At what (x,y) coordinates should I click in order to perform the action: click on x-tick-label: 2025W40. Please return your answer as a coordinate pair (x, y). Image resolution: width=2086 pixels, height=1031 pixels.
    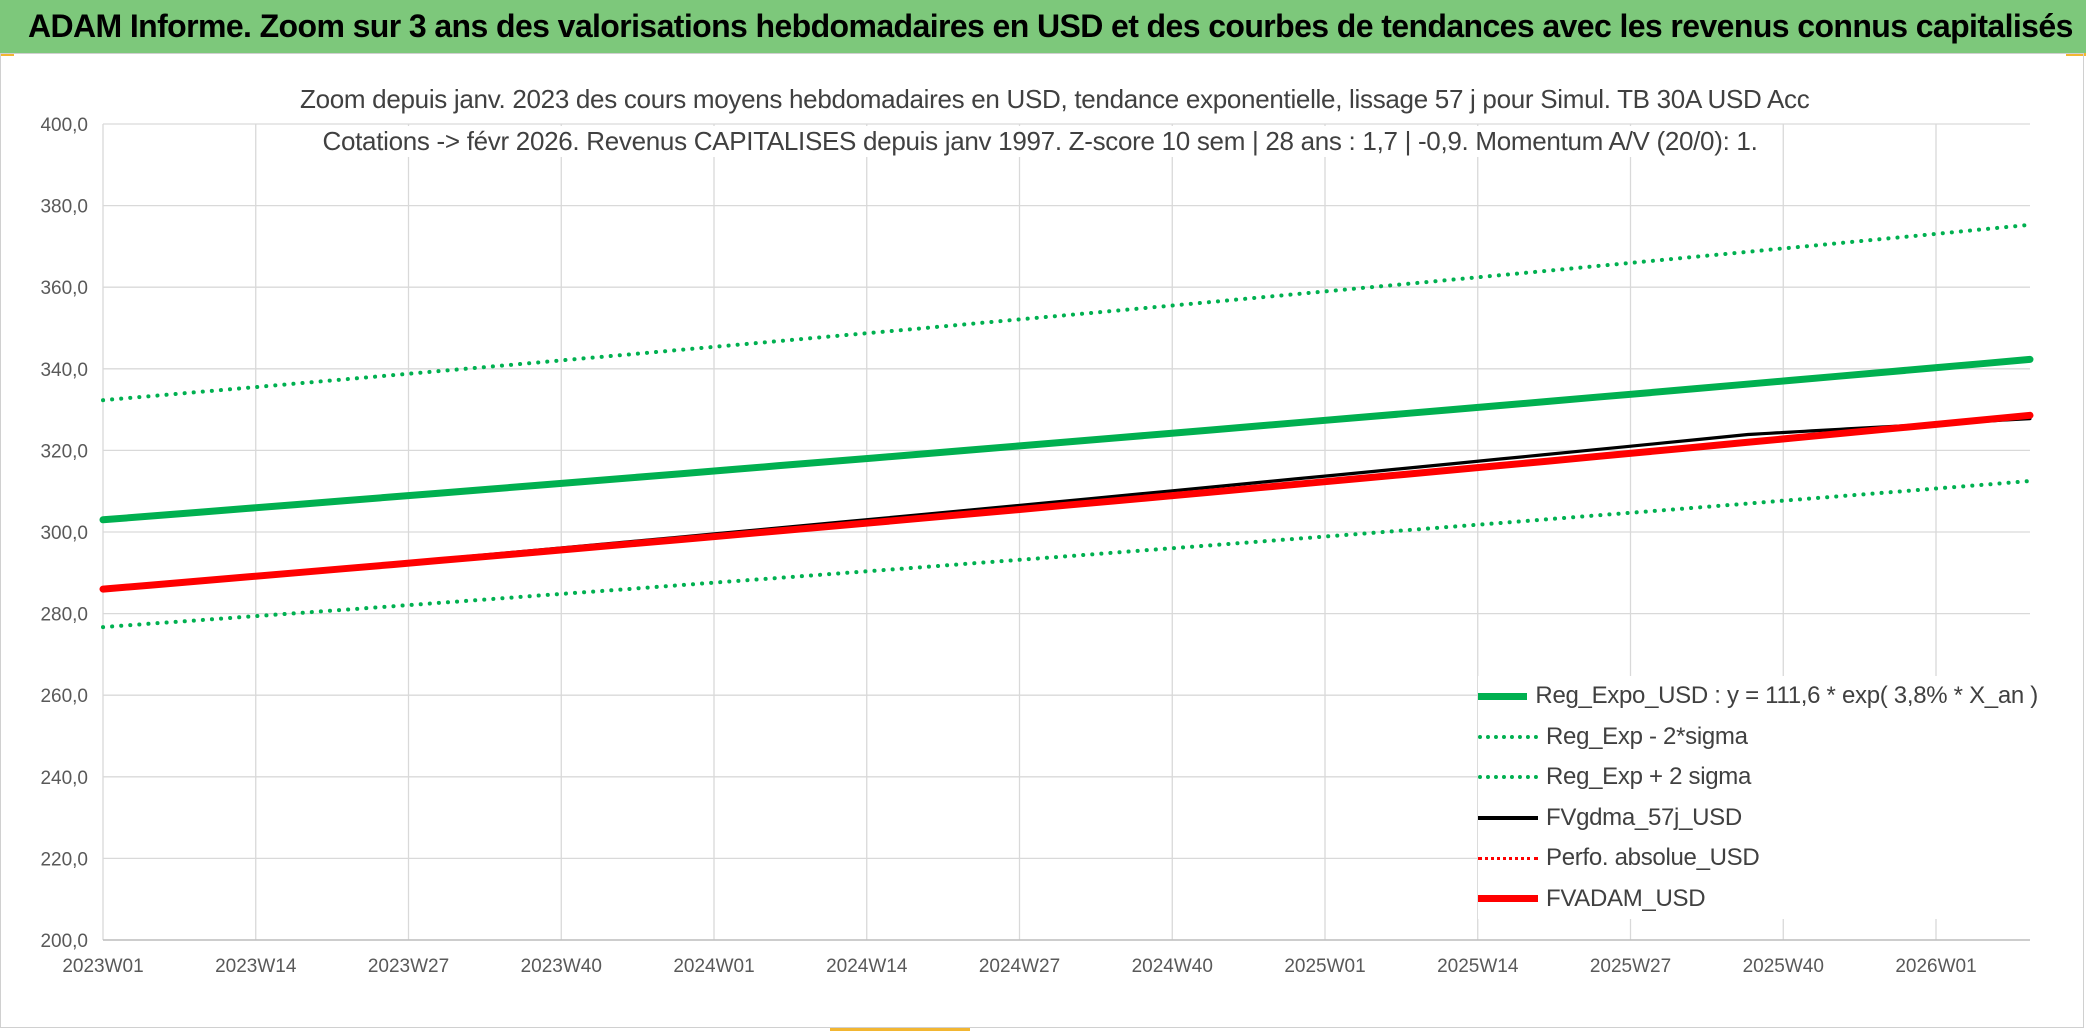
    Looking at the image, I should click on (1783, 966).